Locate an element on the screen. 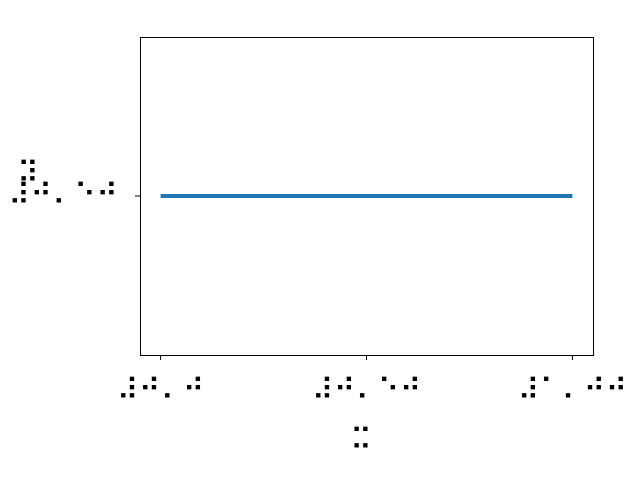  x-tick-label: ⠼⠁⠄⠚⠚ is located at coordinates (572, 390).